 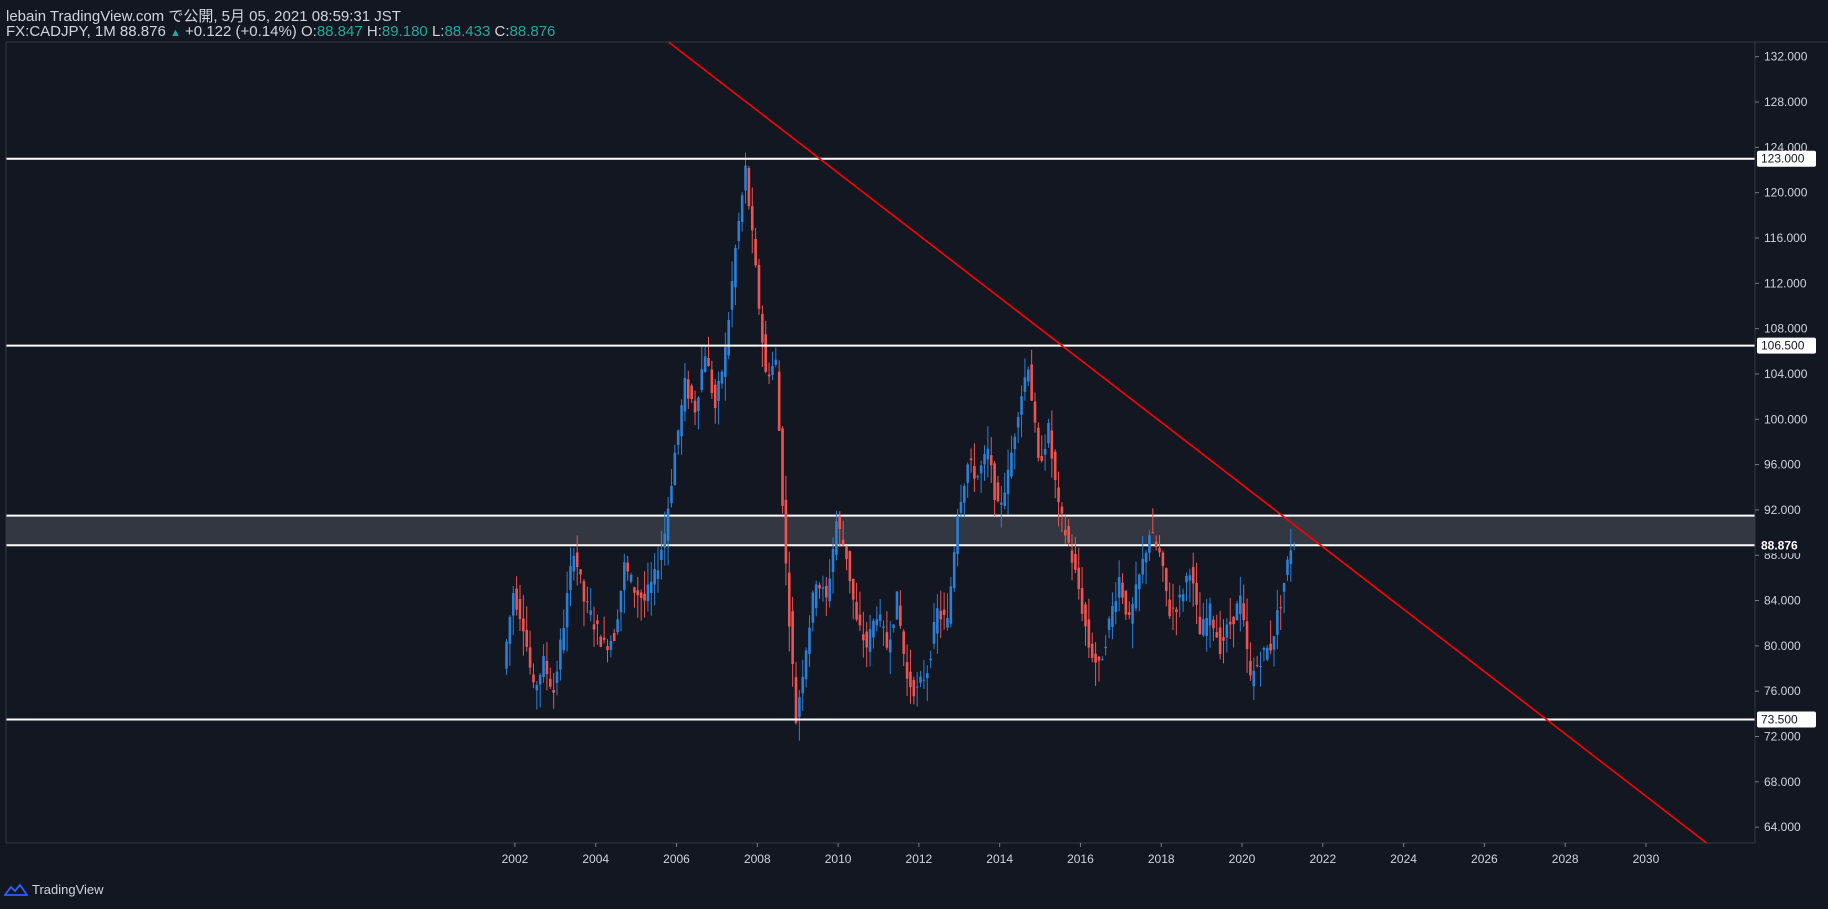 What do you see at coordinates (1484, 859) in the screenshot?
I see `x-tick-label: 2026` at bounding box center [1484, 859].